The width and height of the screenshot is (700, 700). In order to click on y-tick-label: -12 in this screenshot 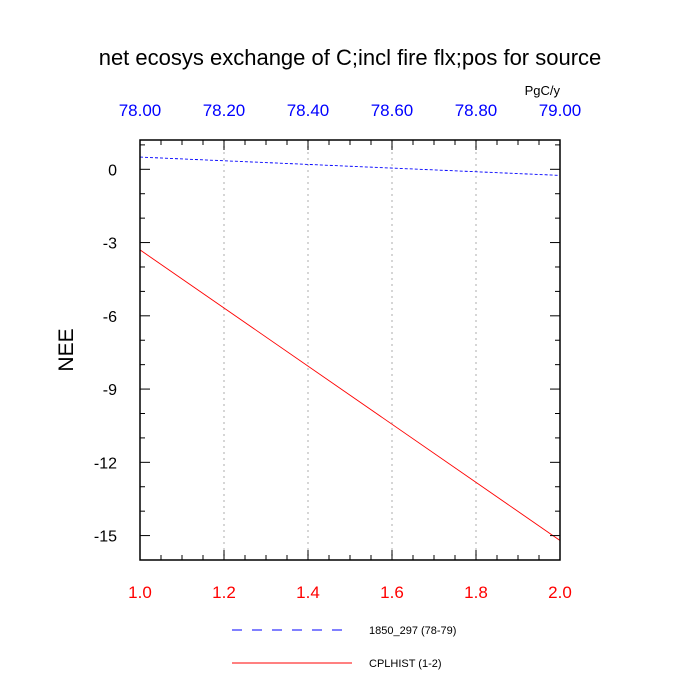, I will do `click(105, 463)`.